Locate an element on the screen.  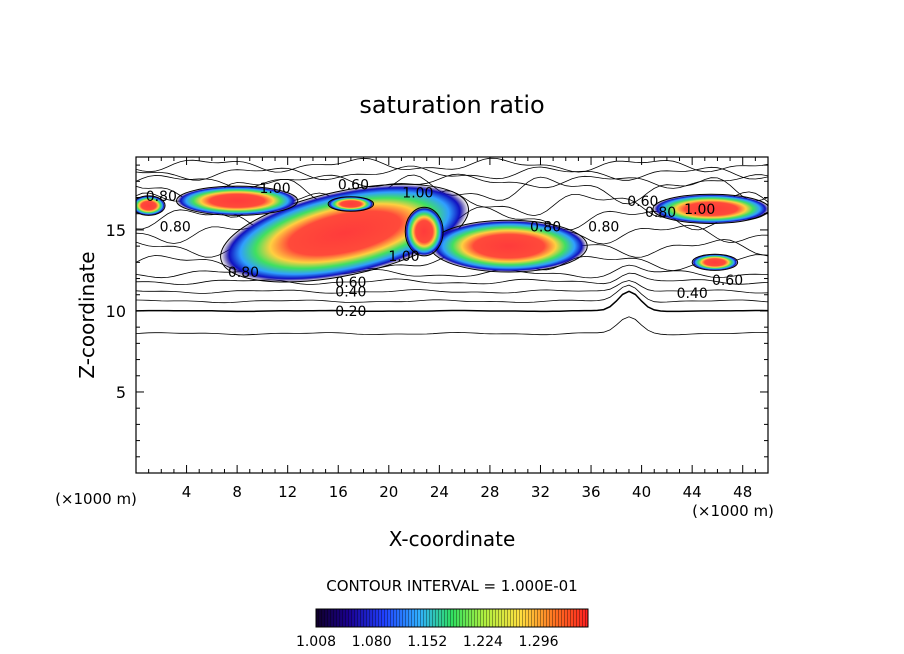
x-tick-label: 24 is located at coordinates (439, 492).